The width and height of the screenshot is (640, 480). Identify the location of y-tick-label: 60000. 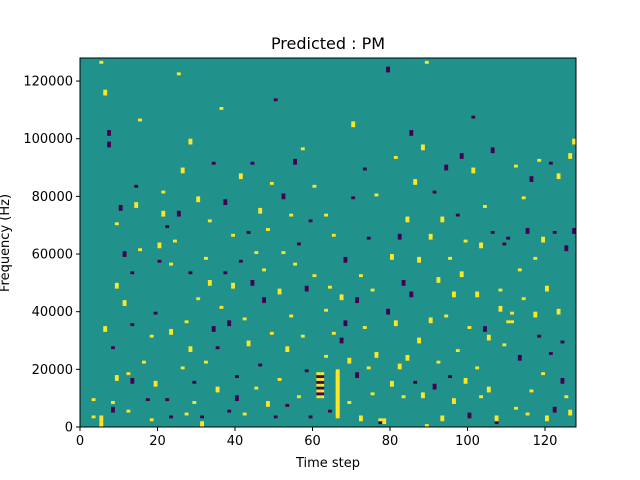
(52, 255).